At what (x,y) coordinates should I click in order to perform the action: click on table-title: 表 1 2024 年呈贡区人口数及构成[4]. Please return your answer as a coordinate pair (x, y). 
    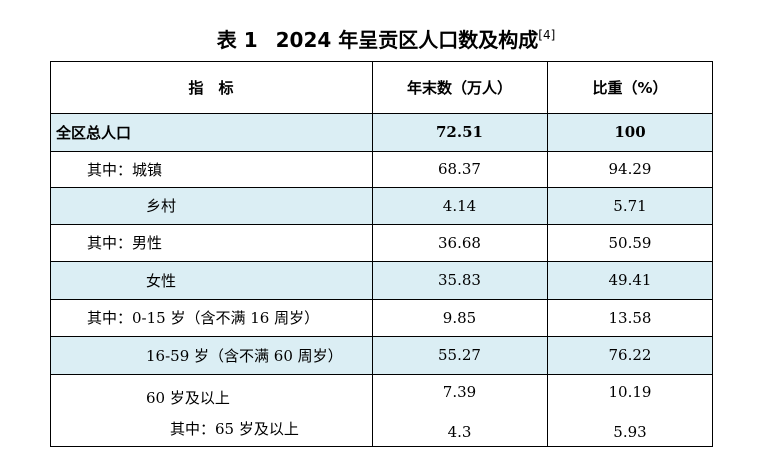
    Looking at the image, I should click on (386, 38).